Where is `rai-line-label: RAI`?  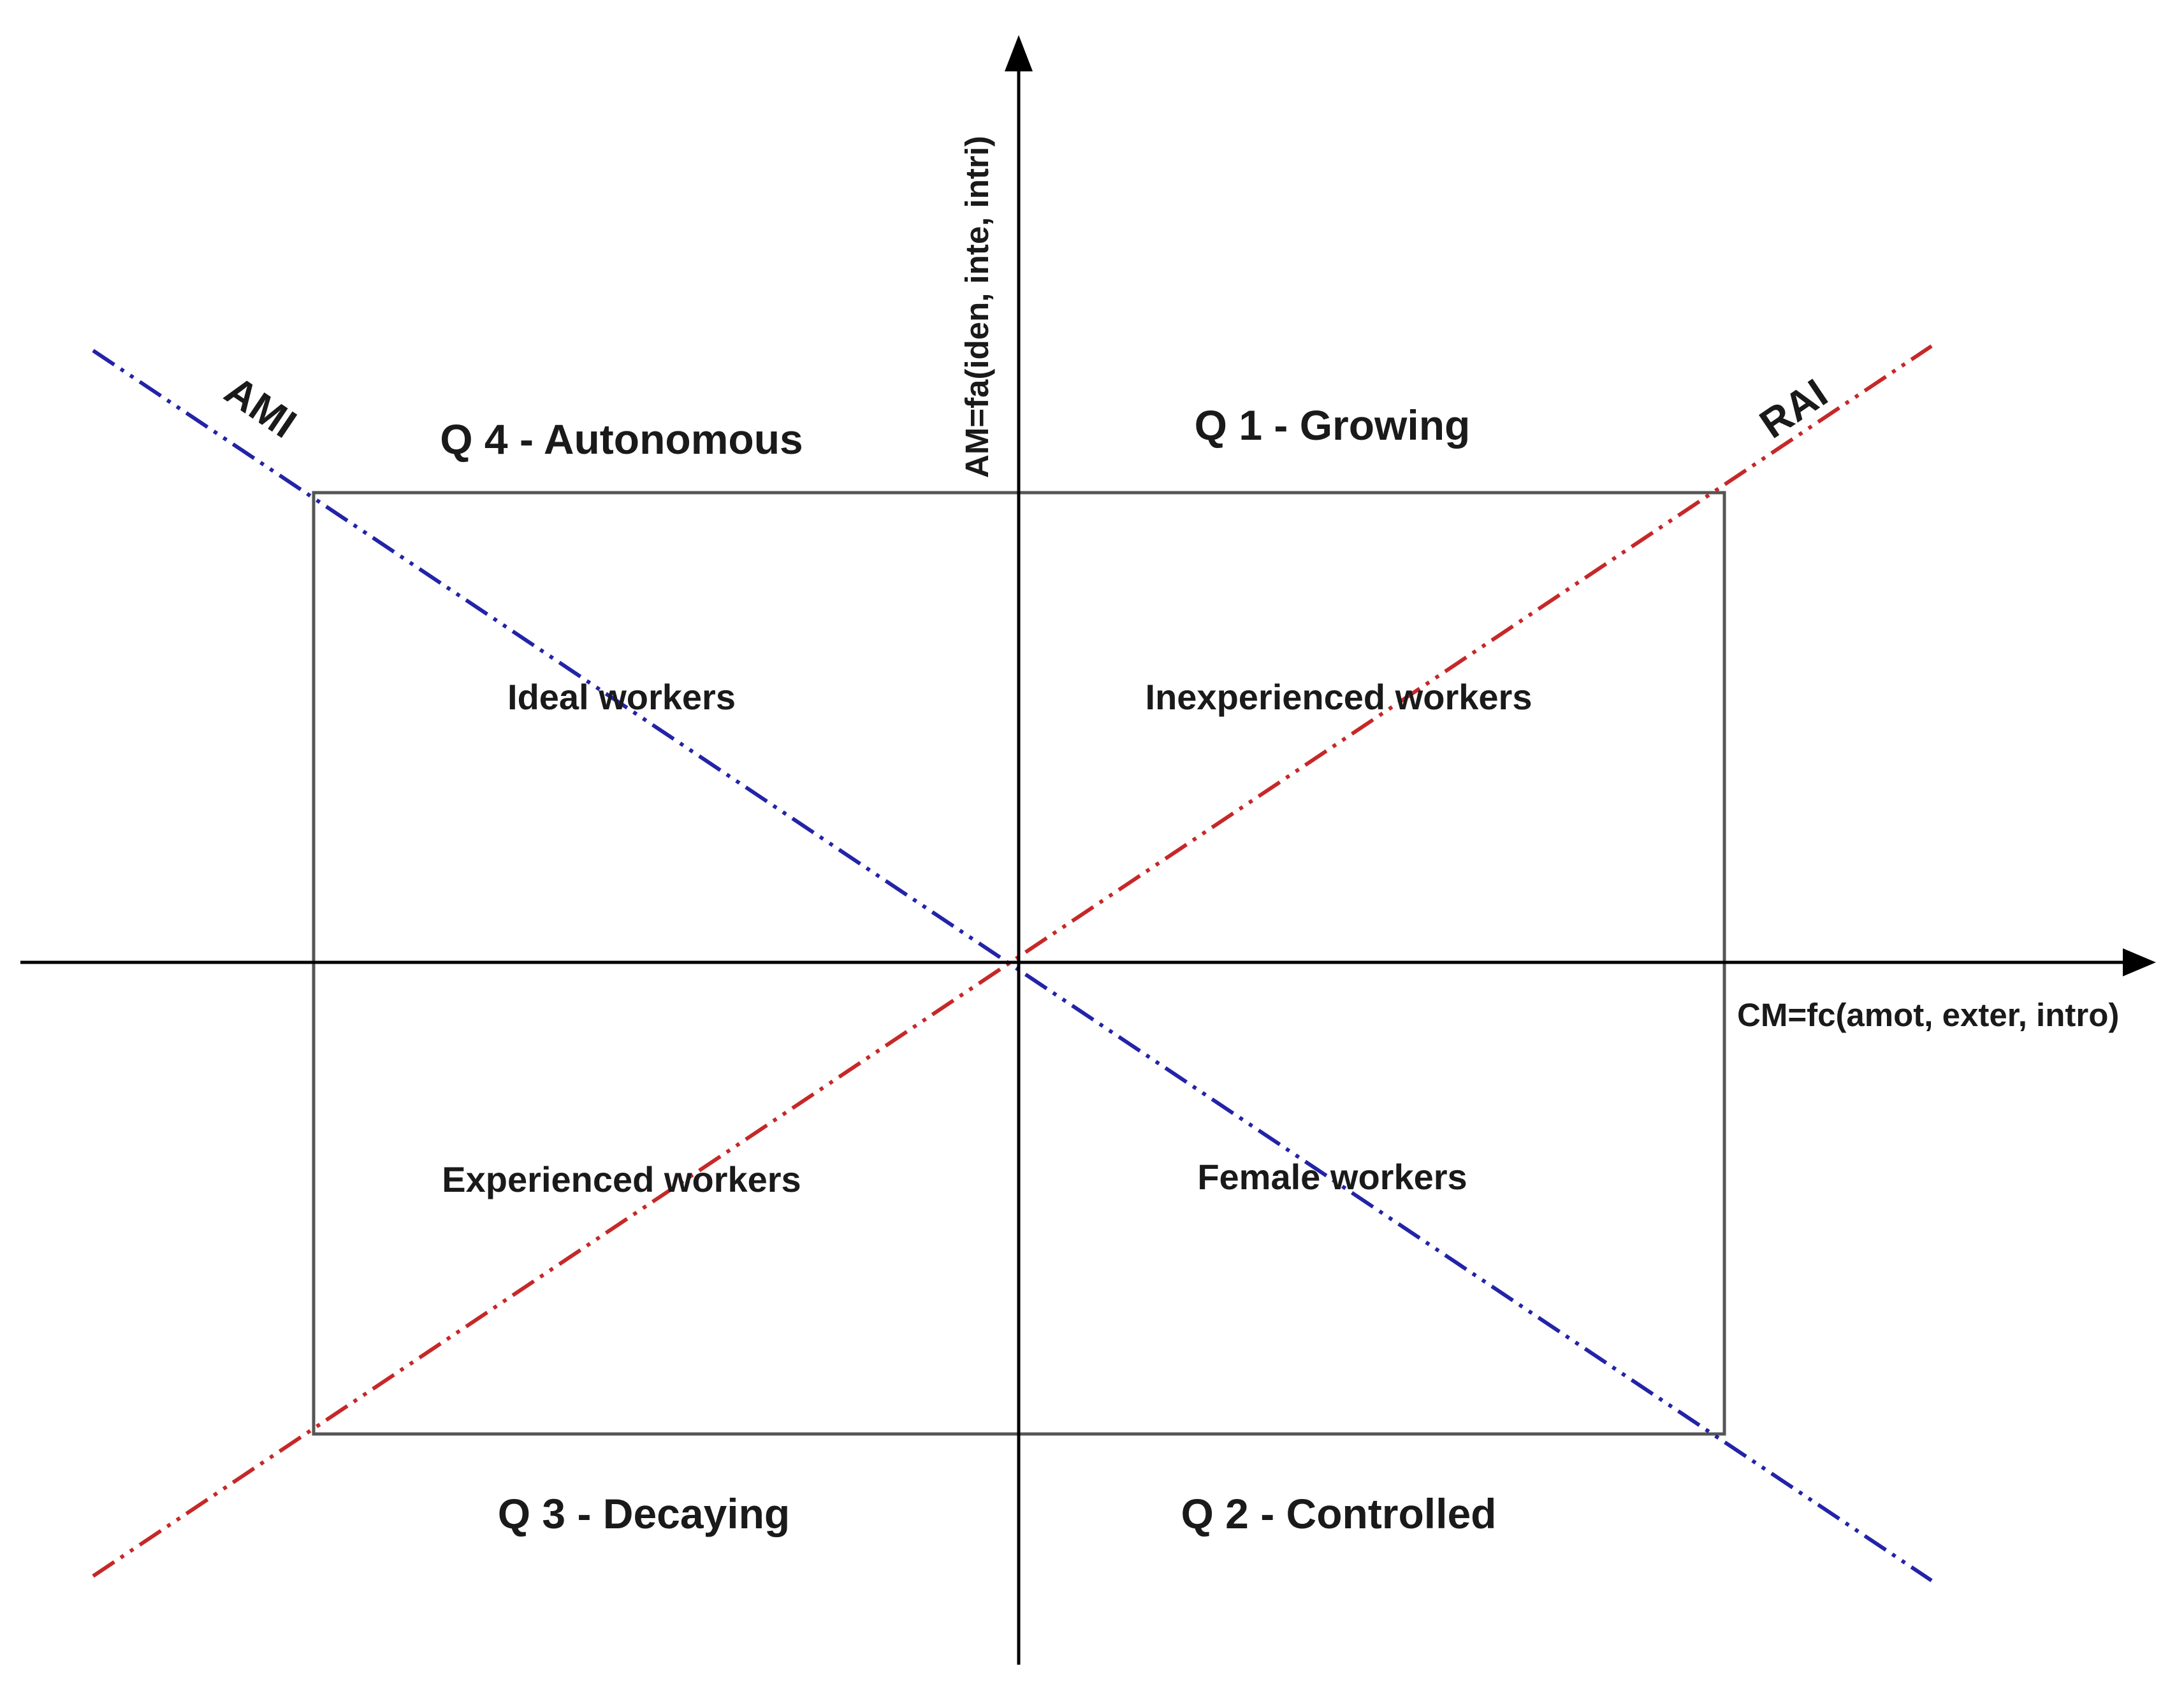 rai-line-label: RAI is located at coordinates (1794, 408).